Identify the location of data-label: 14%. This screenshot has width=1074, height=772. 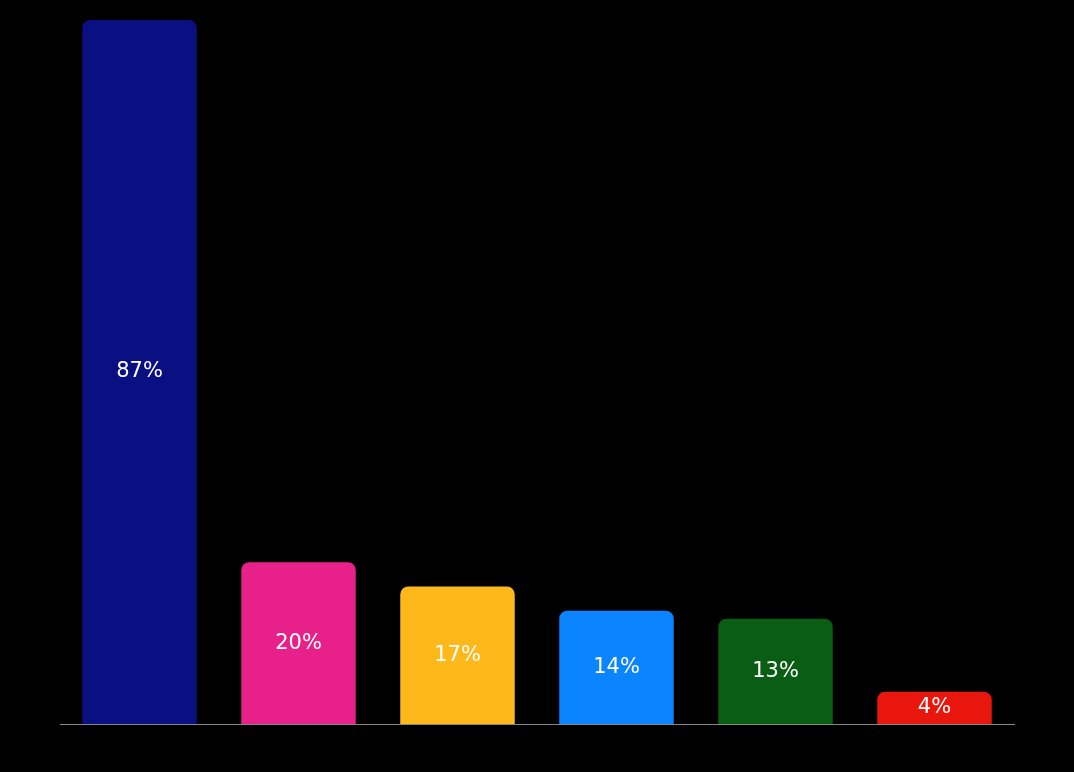
(616, 665).